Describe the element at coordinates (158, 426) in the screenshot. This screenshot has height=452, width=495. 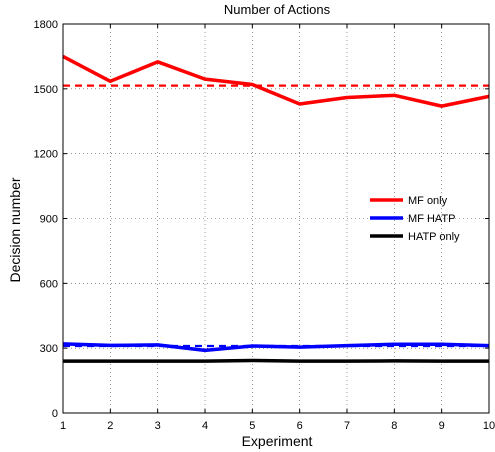
I see `x-tick-label: 3` at that location.